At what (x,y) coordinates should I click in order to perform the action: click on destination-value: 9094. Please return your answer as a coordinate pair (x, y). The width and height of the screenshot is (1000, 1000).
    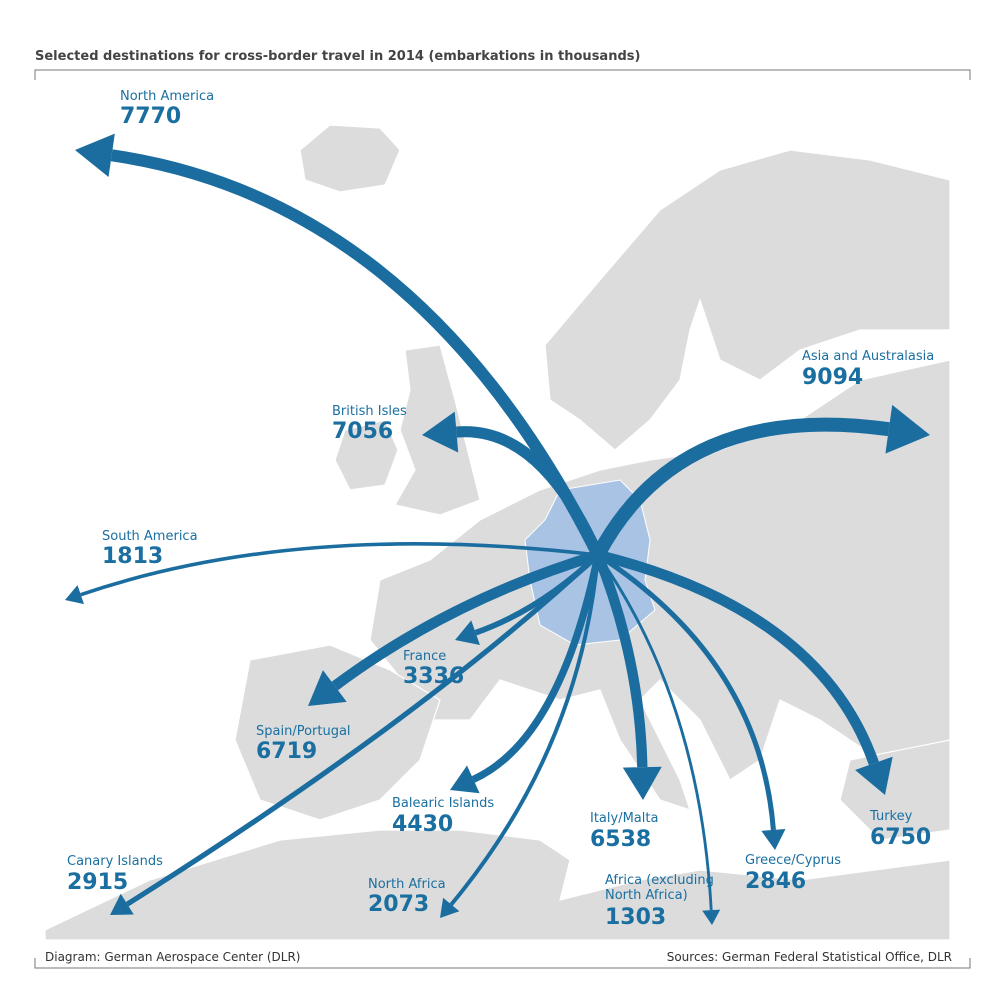
    Looking at the image, I should click on (833, 377).